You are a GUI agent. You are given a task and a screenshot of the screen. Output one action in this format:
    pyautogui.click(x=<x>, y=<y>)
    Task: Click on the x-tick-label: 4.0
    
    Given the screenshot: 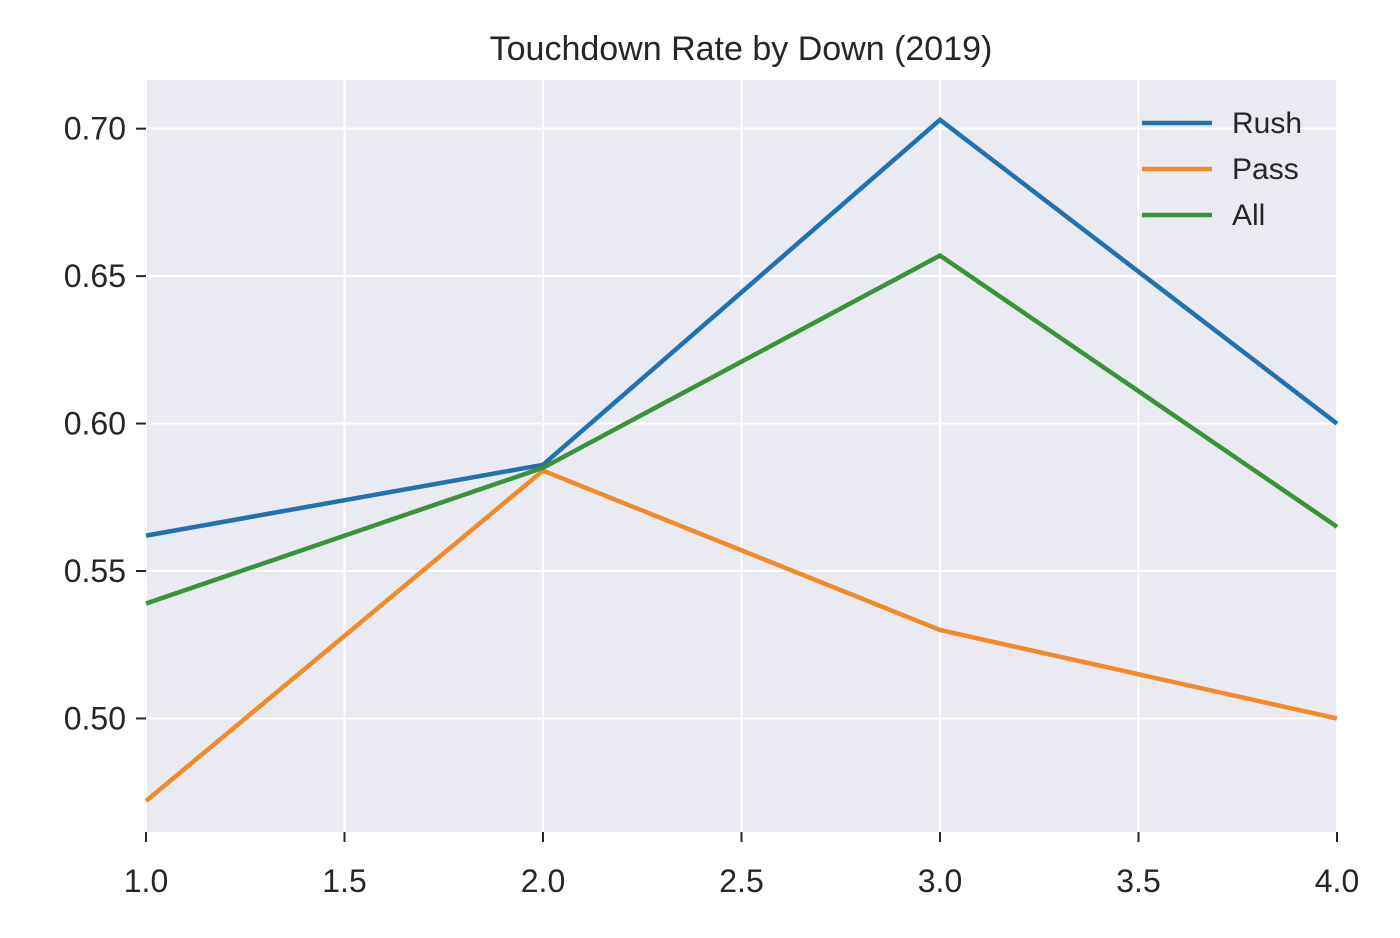 What is the action you would take?
    pyautogui.click(x=1337, y=881)
    